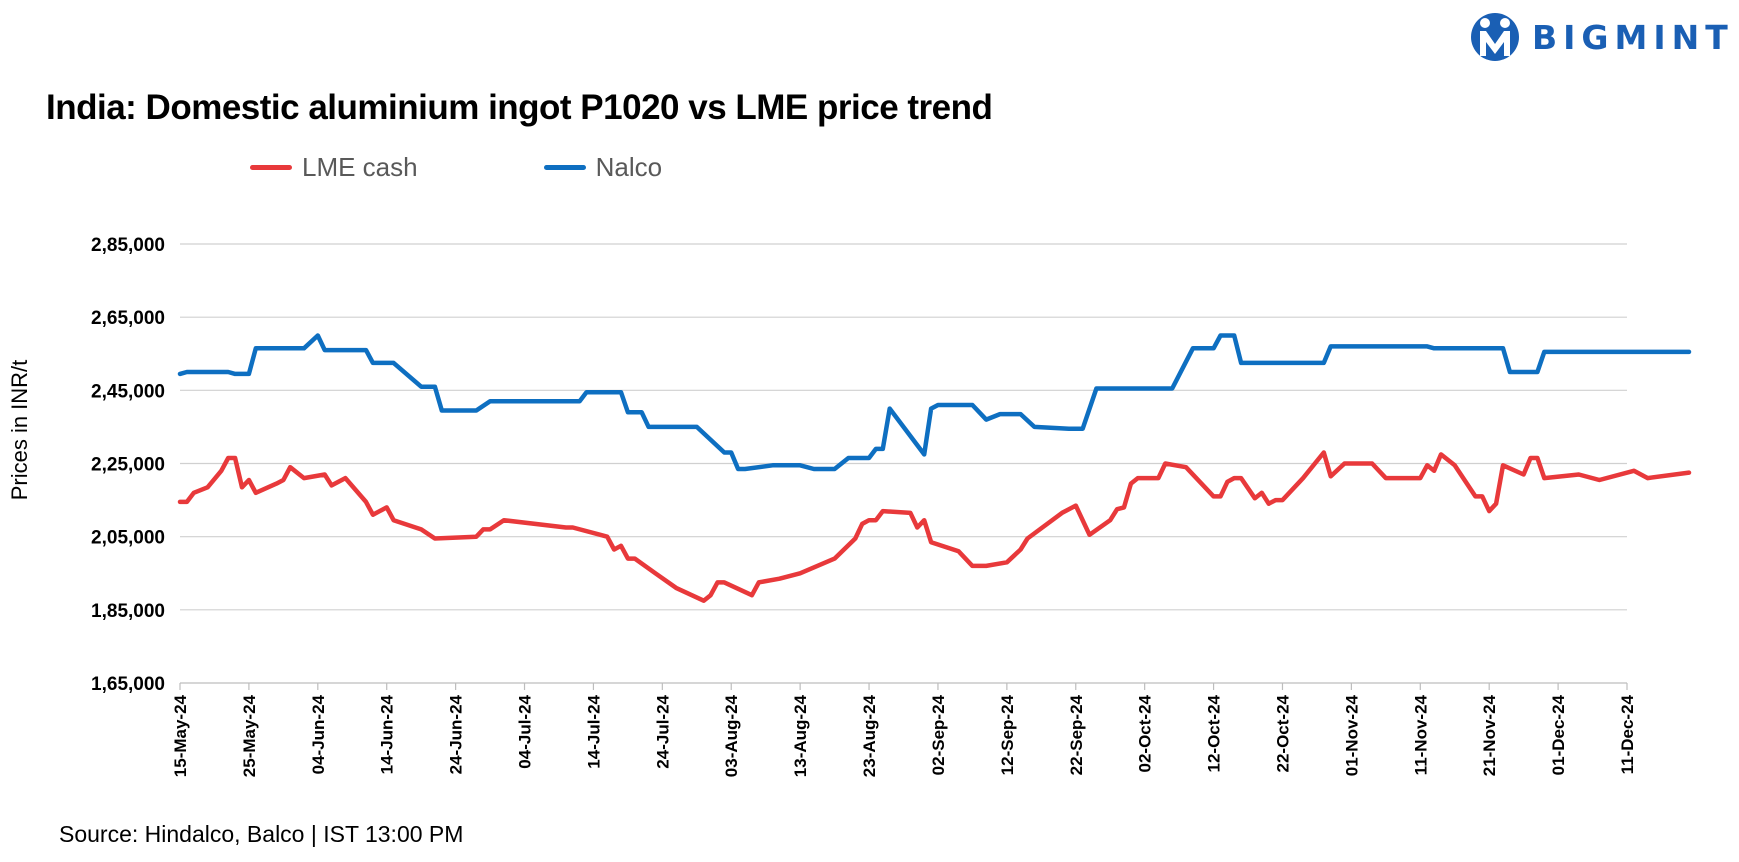 The height and width of the screenshot is (862, 1739). Describe the element at coordinates (525, 731) in the screenshot. I see `x-tick-label: 04-Jul-24` at that location.